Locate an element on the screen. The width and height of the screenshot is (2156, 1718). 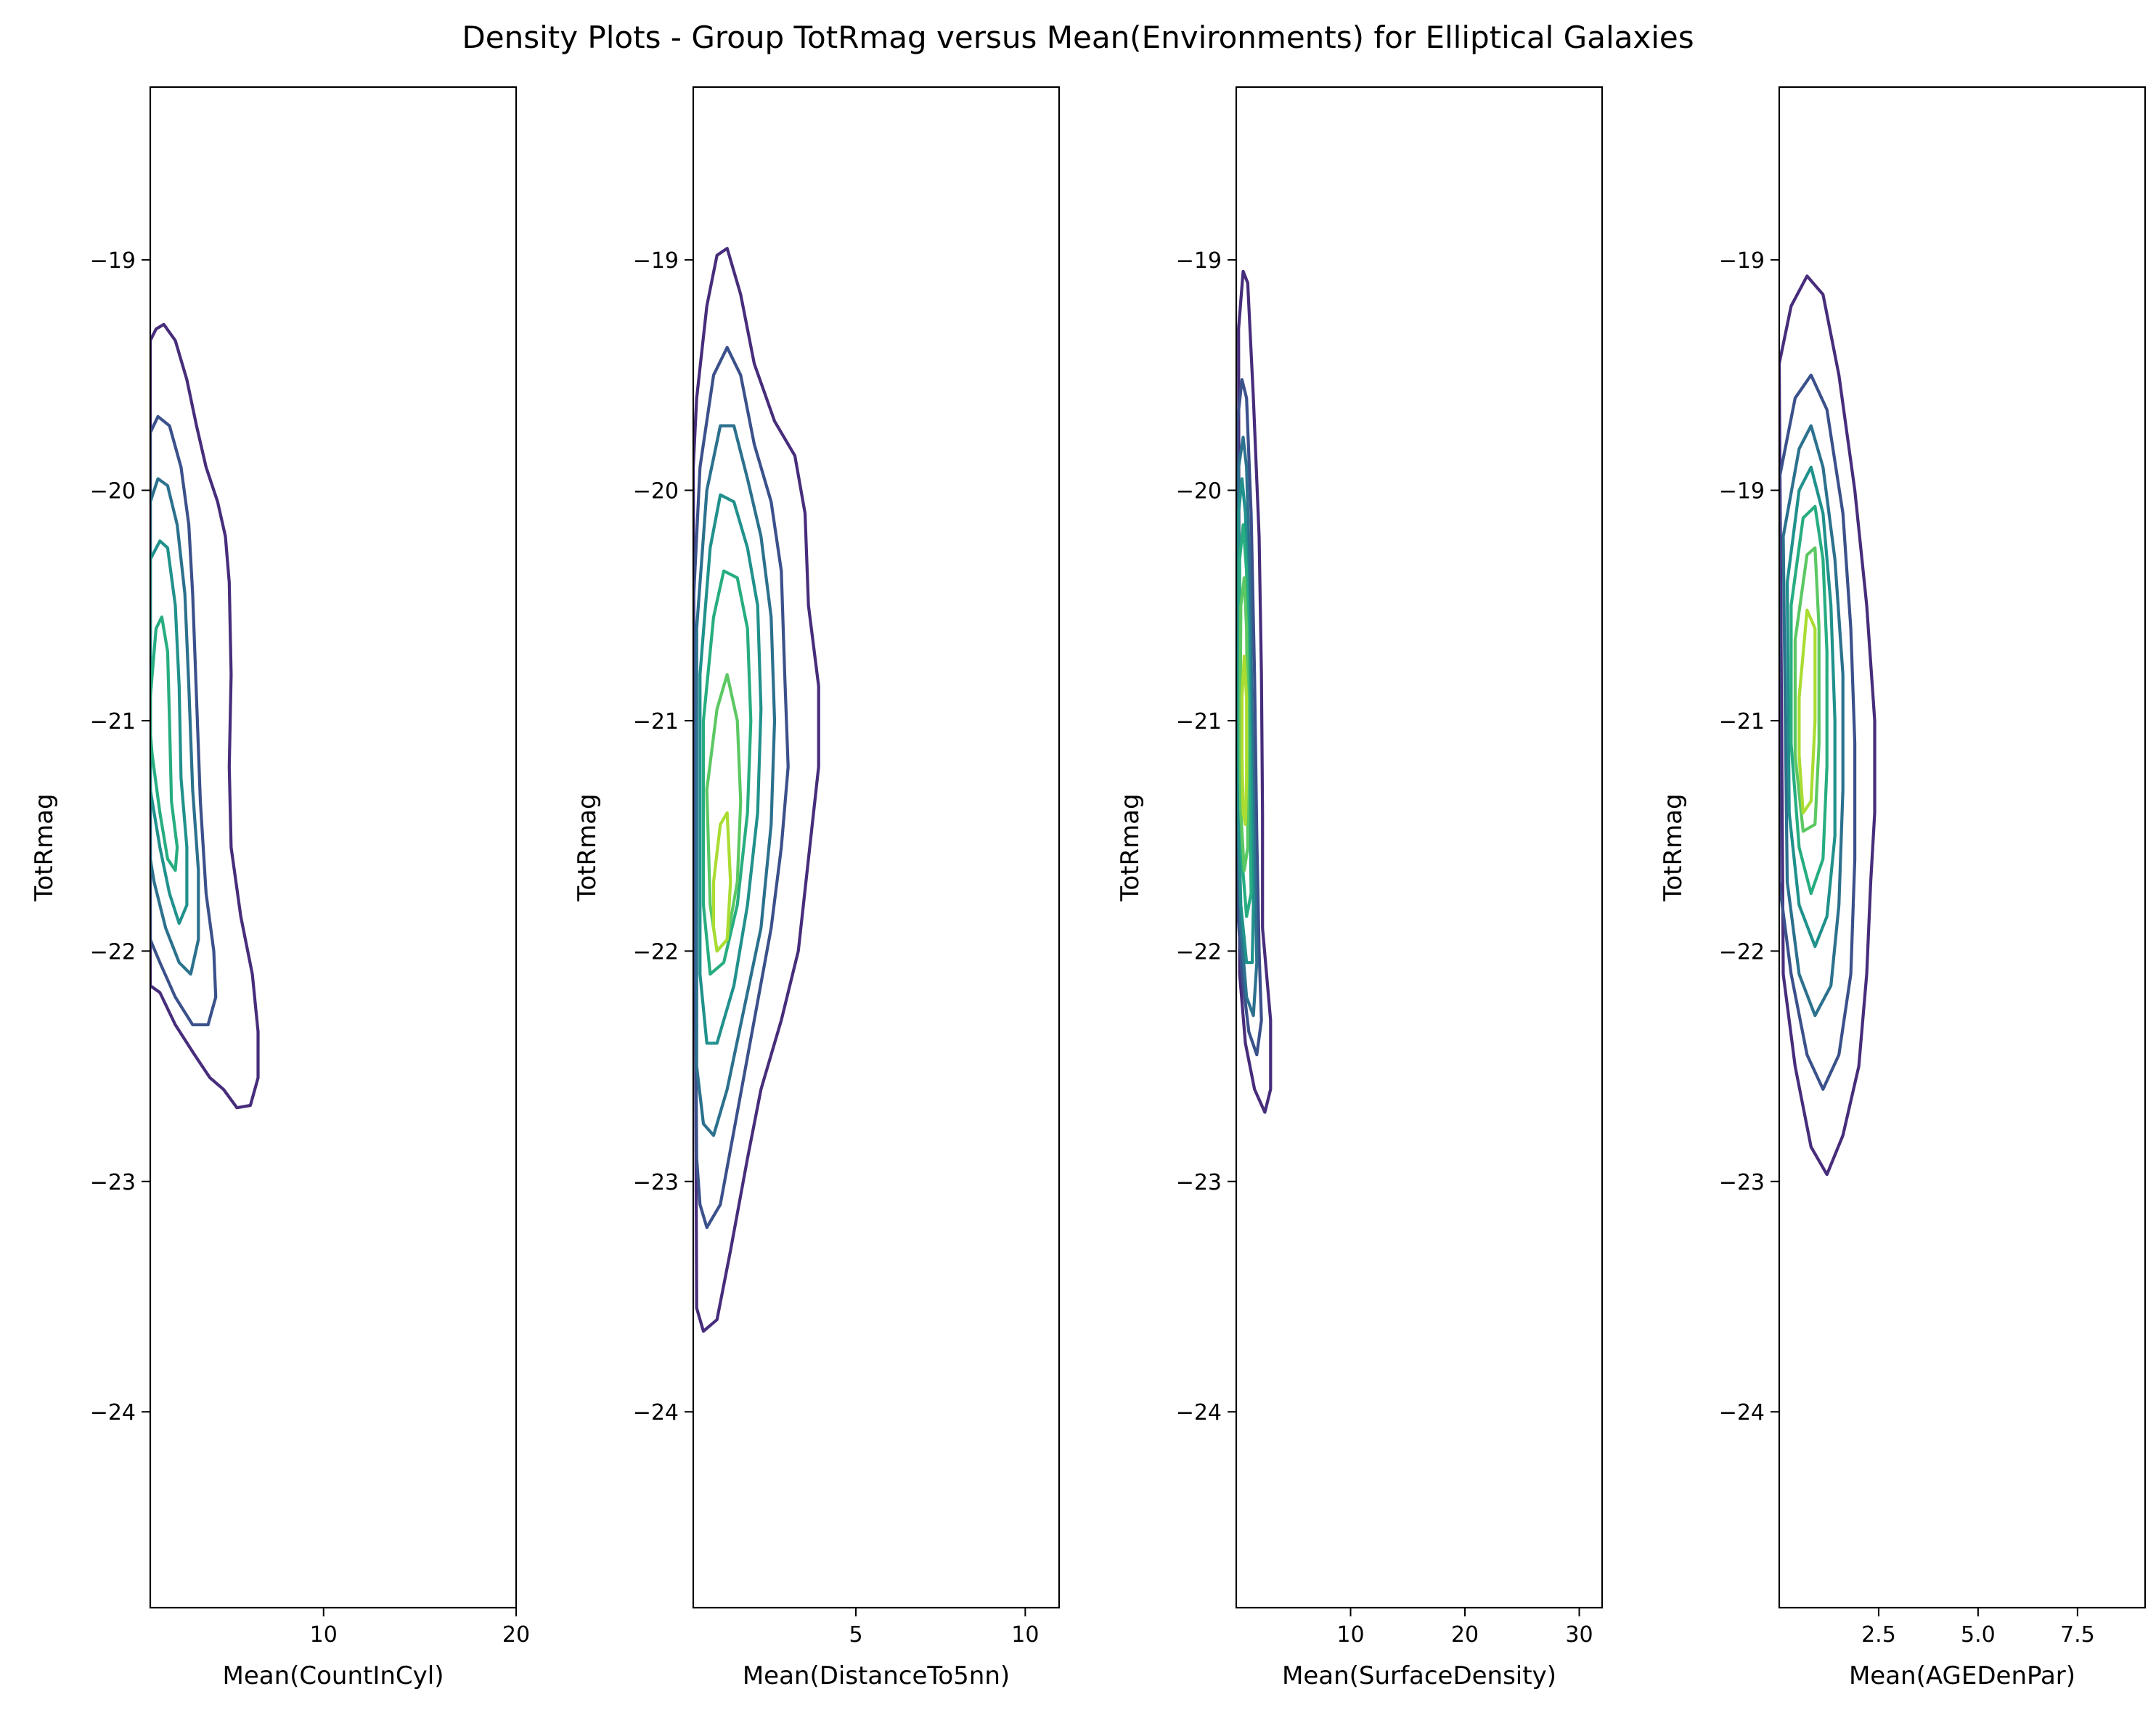
x-axis-label: Mean(SurfaceDensity) is located at coordinates (1419, 1675).